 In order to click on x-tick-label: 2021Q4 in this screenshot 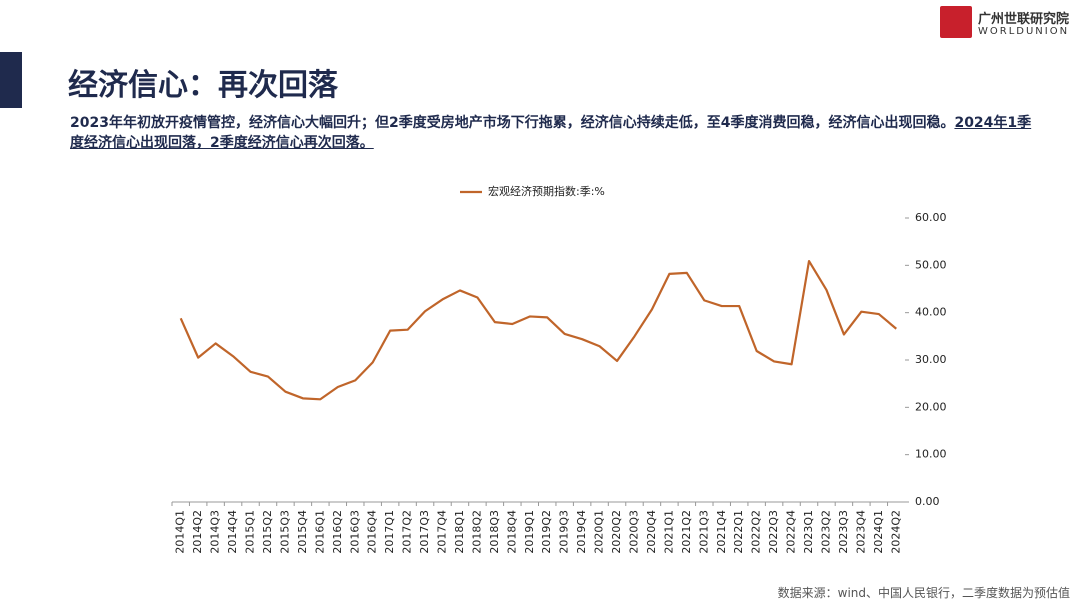, I will do `click(721, 532)`.